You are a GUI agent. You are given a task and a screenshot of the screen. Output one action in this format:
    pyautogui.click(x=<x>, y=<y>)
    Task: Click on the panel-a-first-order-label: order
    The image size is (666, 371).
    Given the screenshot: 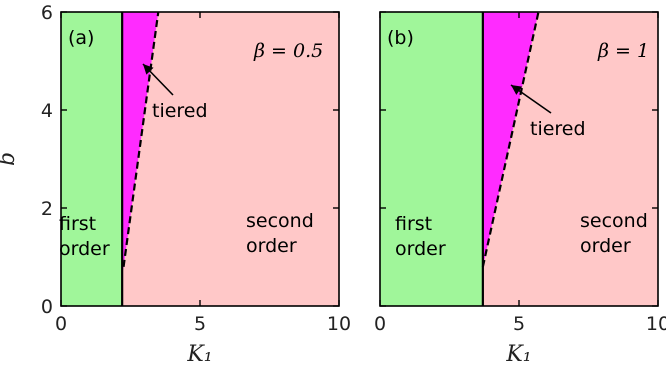 What is the action you would take?
    pyautogui.click(x=84, y=249)
    